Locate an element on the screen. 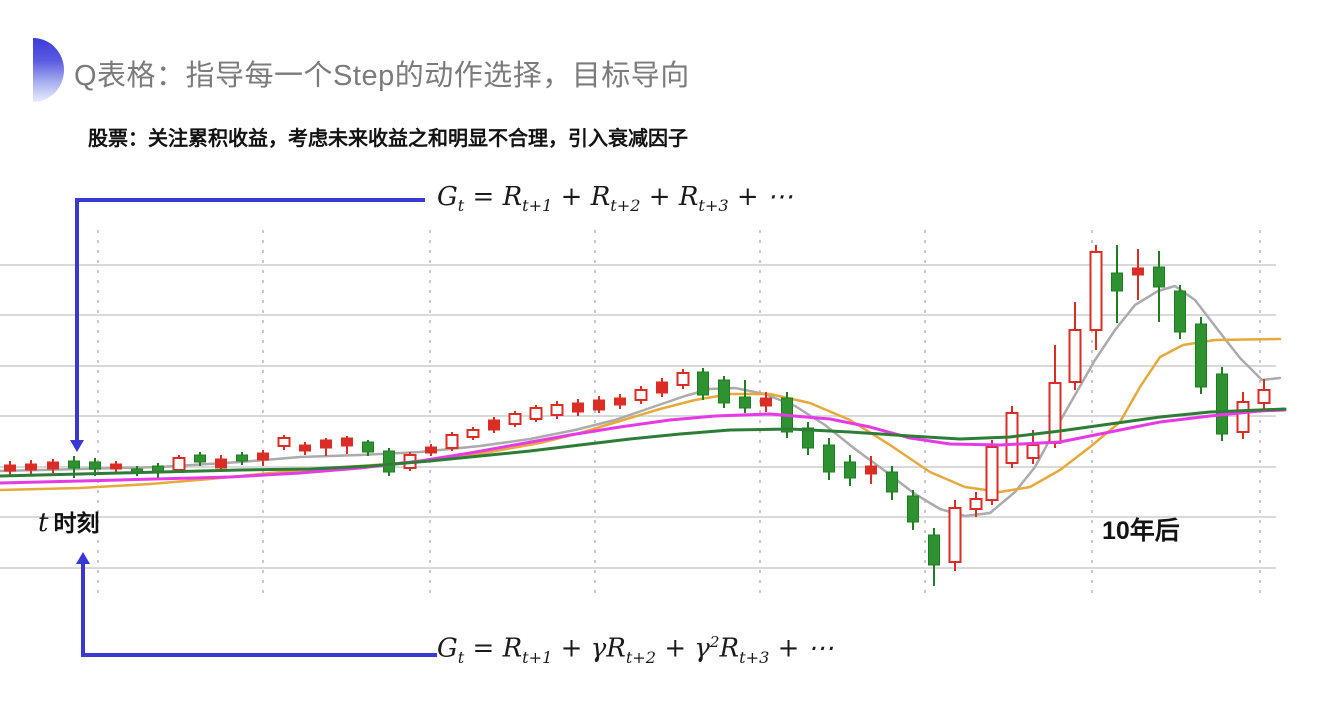  arrow-discounted-to-chart is located at coordinates (256, 604).